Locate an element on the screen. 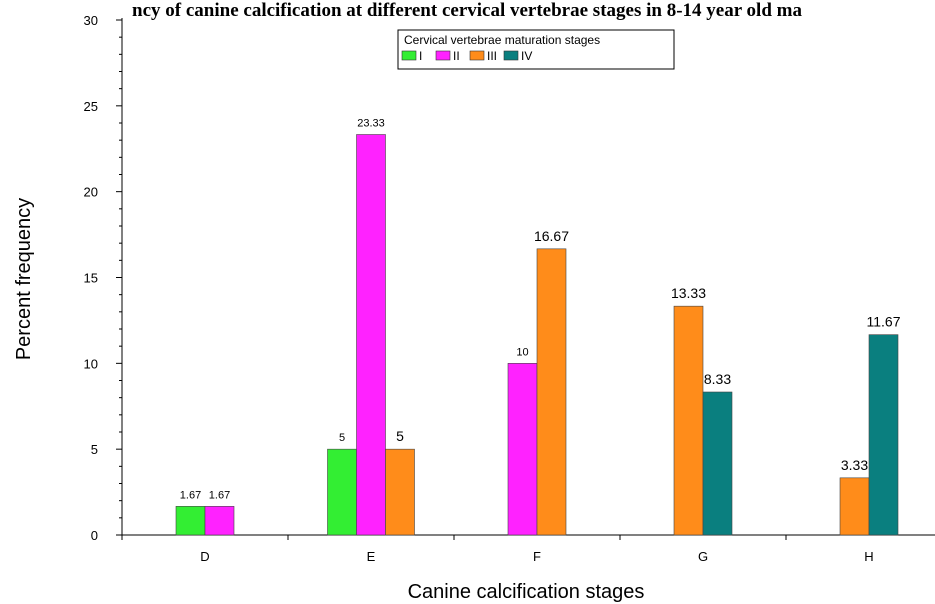 The height and width of the screenshot is (604, 935). x-axis-title: Canine calcification stages is located at coordinates (526, 592).